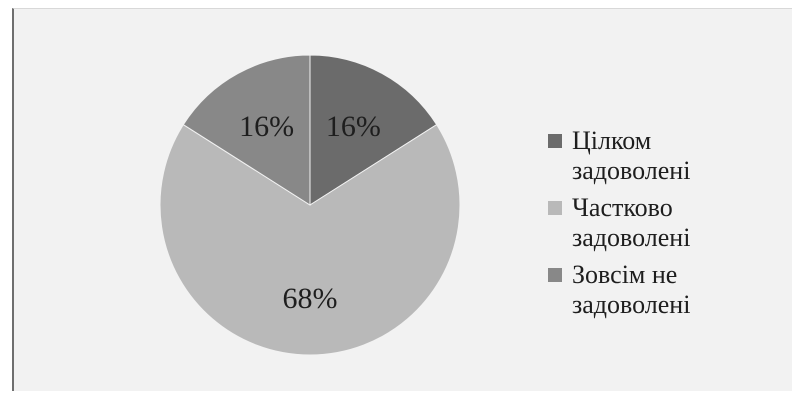 This screenshot has height=396, width=797. I want to click on pie-label-not-satisfied: 16%, so click(266, 126).